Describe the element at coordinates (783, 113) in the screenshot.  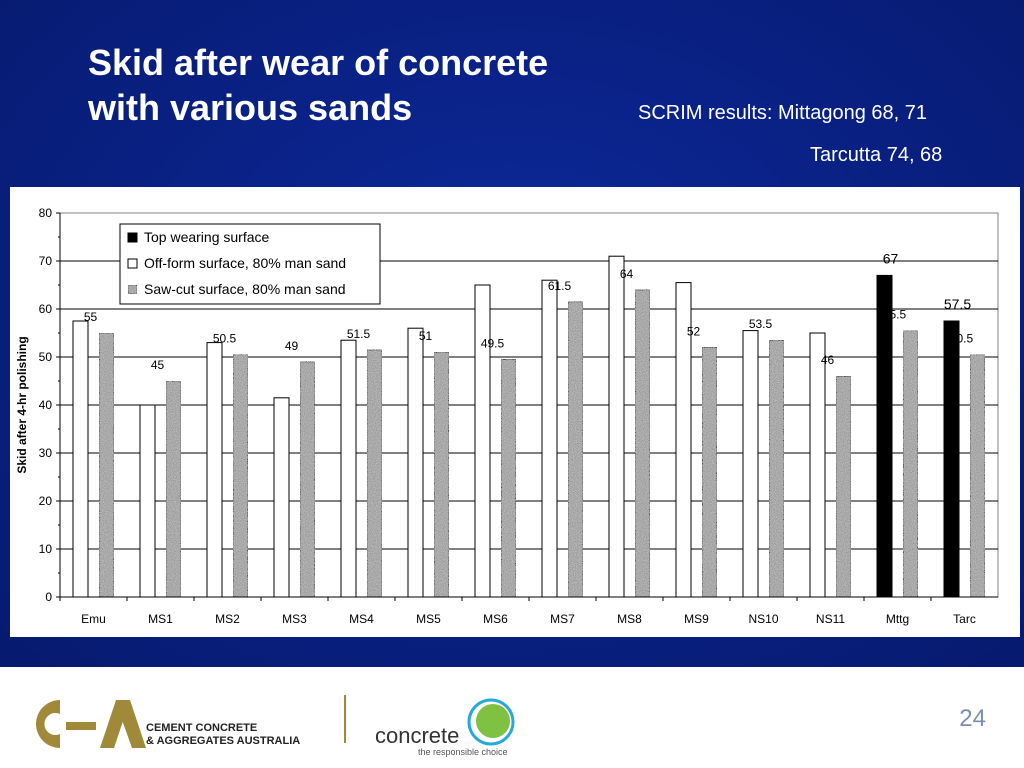
I see `scrim-results-line1: SCRIM results: Mittagong 68, 71` at that location.